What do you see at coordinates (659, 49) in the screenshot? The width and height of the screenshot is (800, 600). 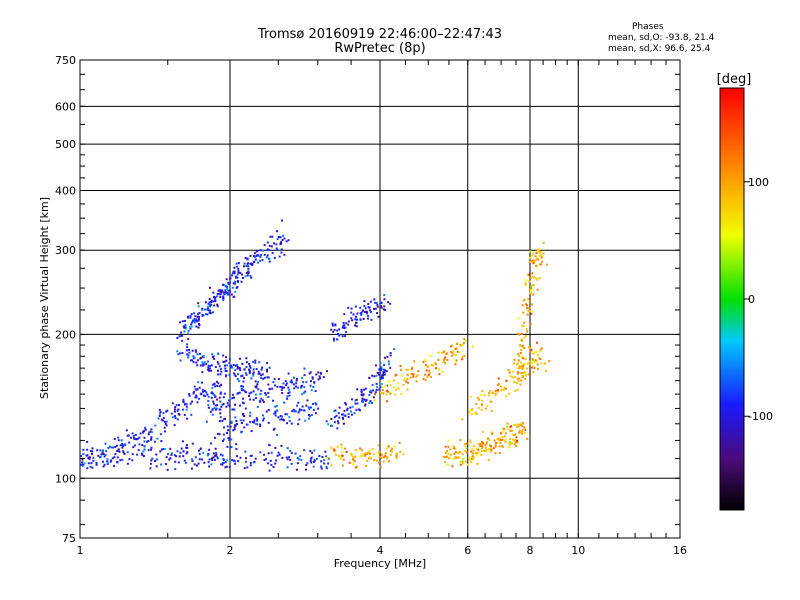 I see `phases-x-line: mean, sd,X: 96.6, 25.4` at bounding box center [659, 49].